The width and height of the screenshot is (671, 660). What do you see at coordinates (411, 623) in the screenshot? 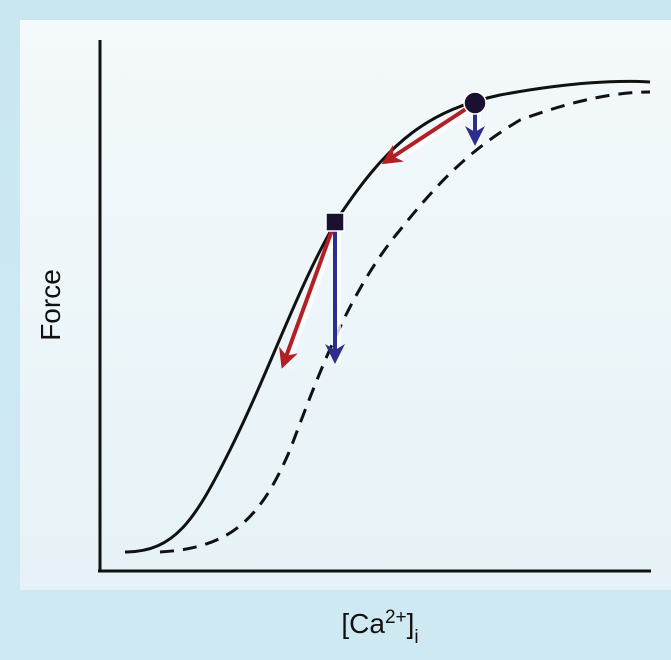
I see `x-label-part: ]` at bounding box center [411, 623].